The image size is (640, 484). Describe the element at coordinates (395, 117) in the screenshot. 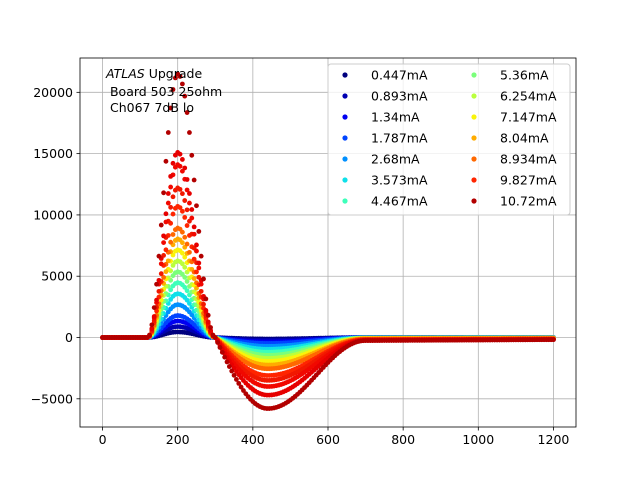

I see `legend-label: 1.34mA` at that location.